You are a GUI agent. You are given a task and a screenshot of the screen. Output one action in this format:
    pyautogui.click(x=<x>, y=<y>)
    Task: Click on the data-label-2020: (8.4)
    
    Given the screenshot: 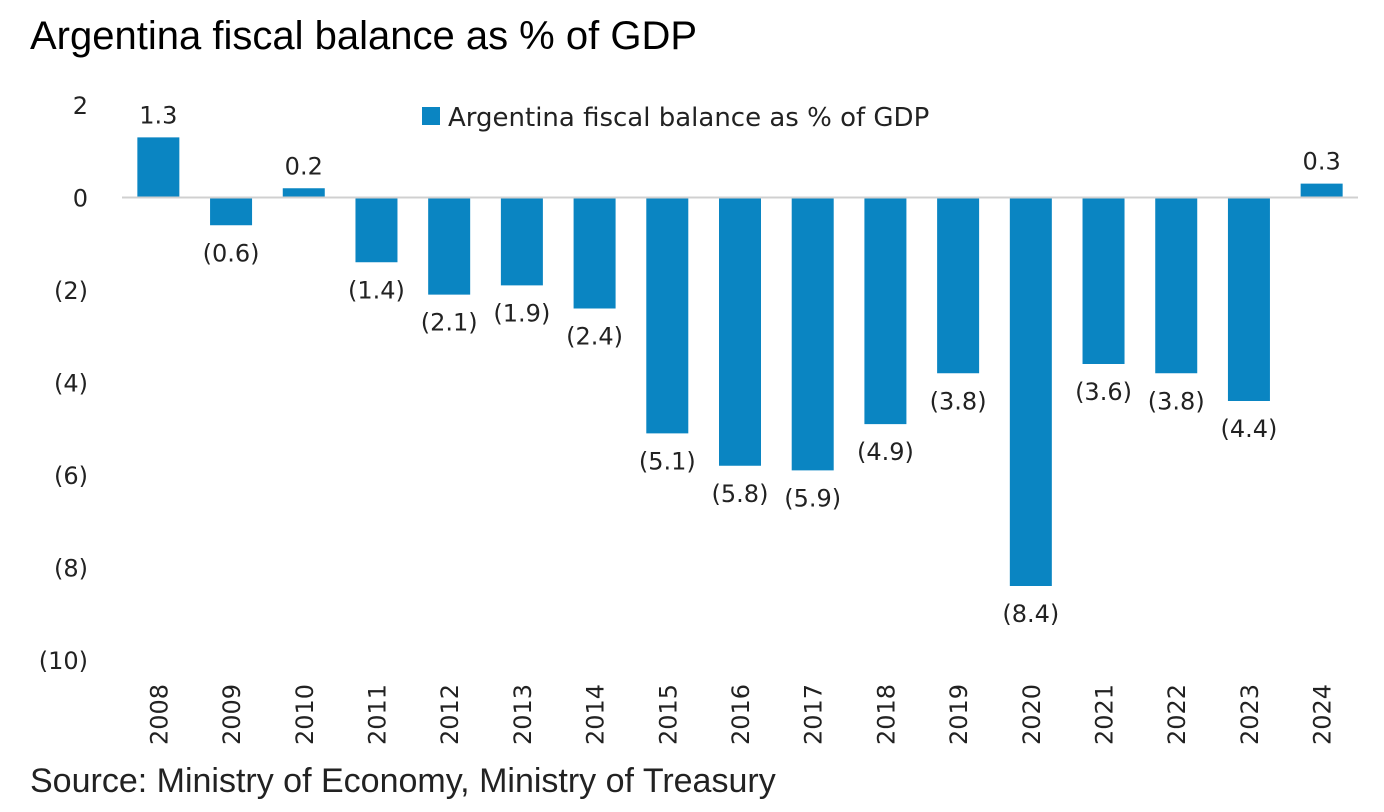 What is the action you would take?
    pyautogui.click(x=1030, y=614)
    